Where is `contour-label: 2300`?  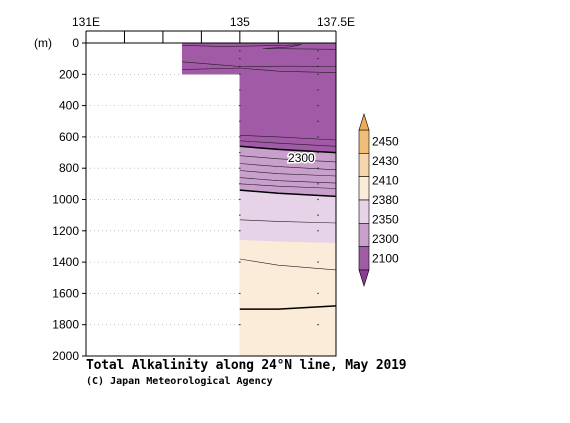 contour-label: 2300 is located at coordinates (301, 158).